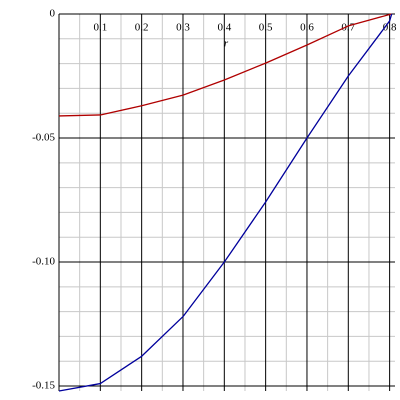 This screenshot has width=400, height=400. What do you see at coordinates (183, 28) in the screenshot?
I see `x-tick-label: 0.3` at bounding box center [183, 28].